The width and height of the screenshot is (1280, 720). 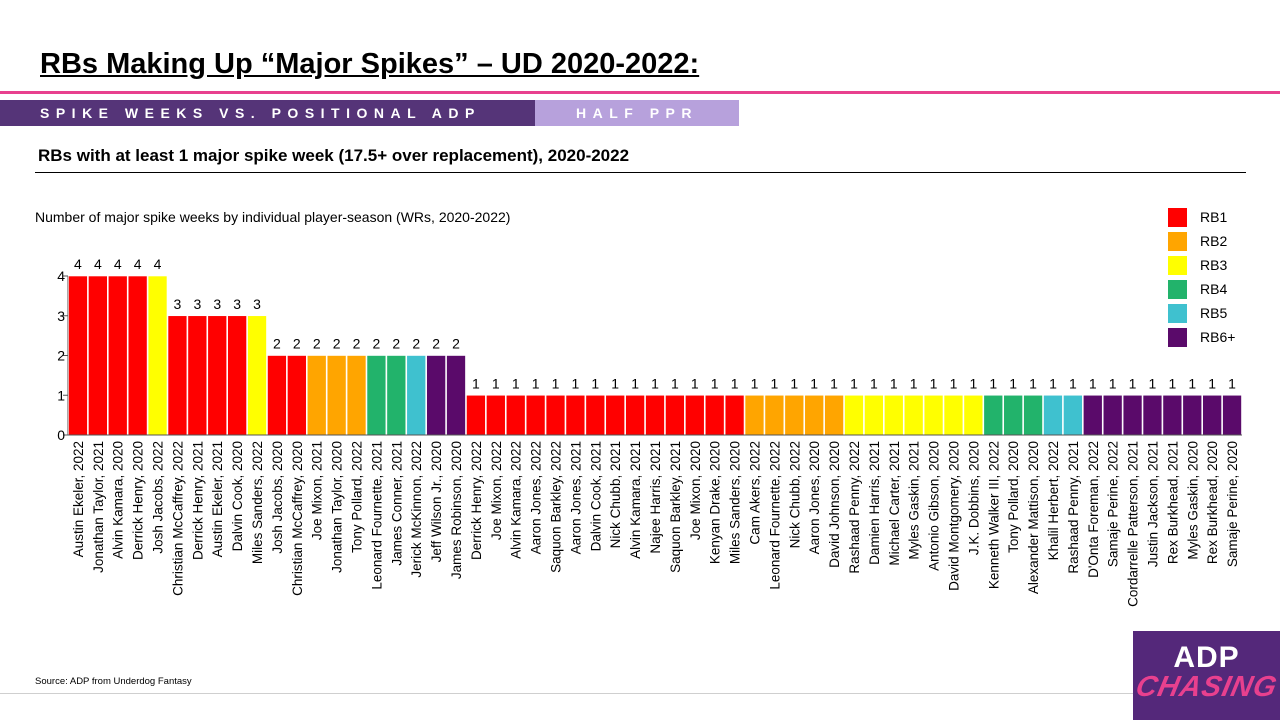 I want to click on legend-label: RB6+, so click(x=1218, y=337).